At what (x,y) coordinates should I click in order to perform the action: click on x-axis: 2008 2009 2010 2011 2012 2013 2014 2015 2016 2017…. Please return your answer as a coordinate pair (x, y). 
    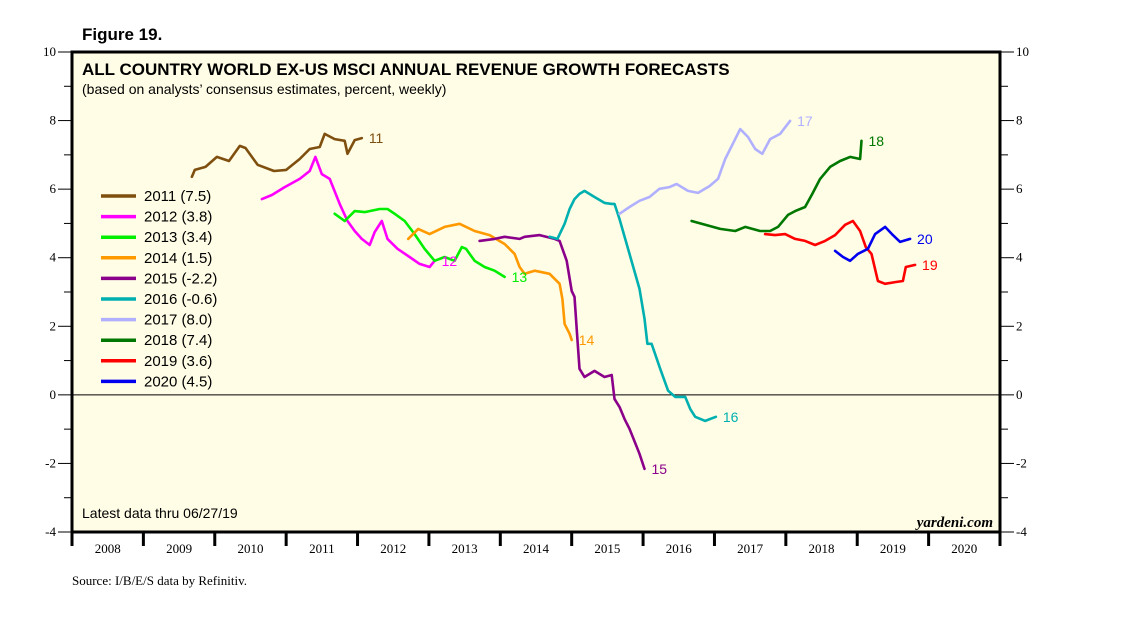
    Looking at the image, I should click on (536, 544).